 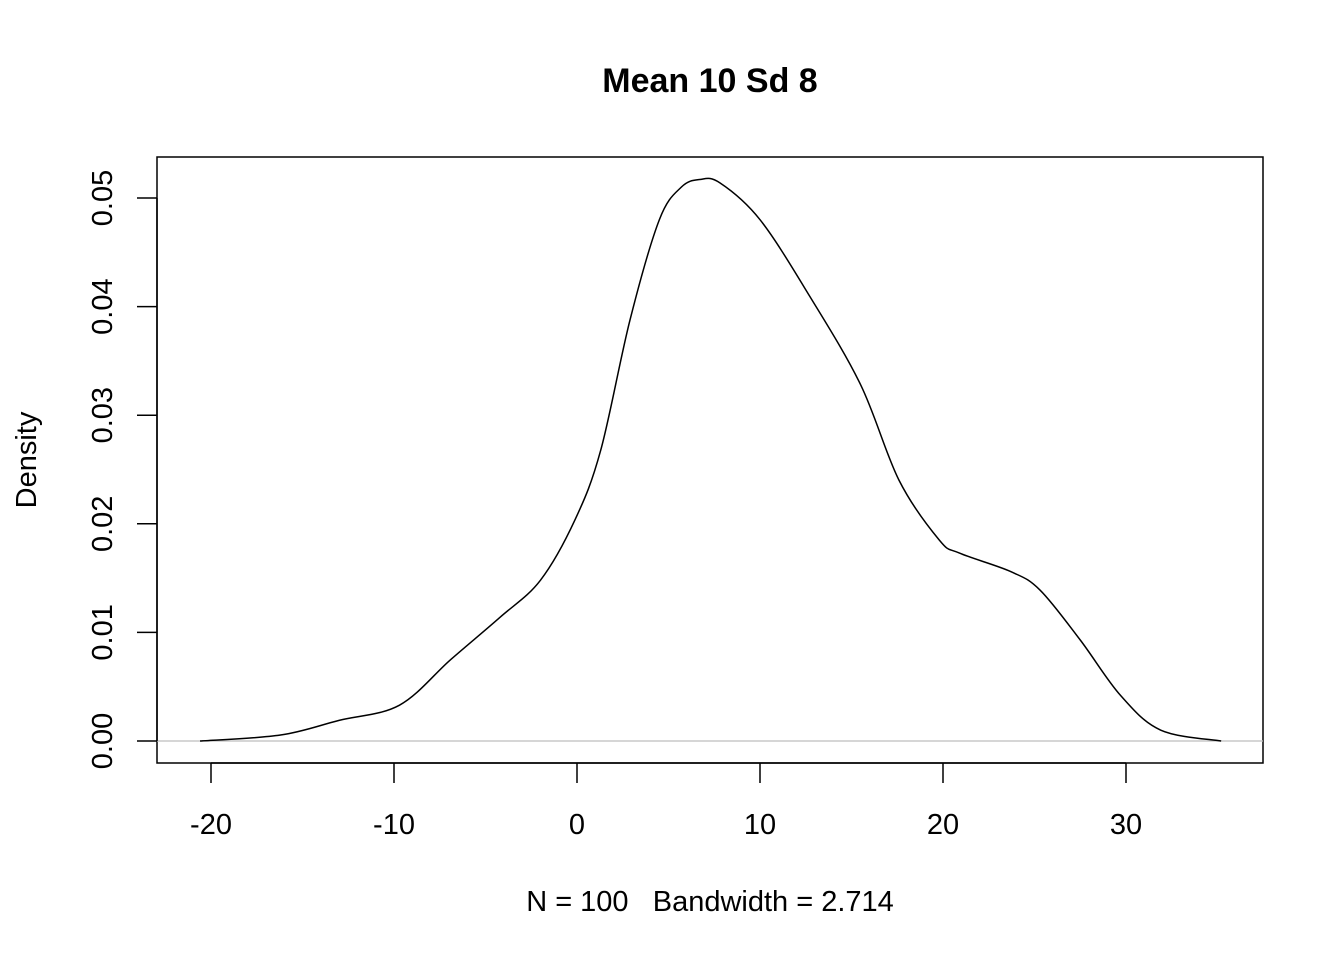 I want to click on x-tick-label: 10, so click(x=760, y=825).